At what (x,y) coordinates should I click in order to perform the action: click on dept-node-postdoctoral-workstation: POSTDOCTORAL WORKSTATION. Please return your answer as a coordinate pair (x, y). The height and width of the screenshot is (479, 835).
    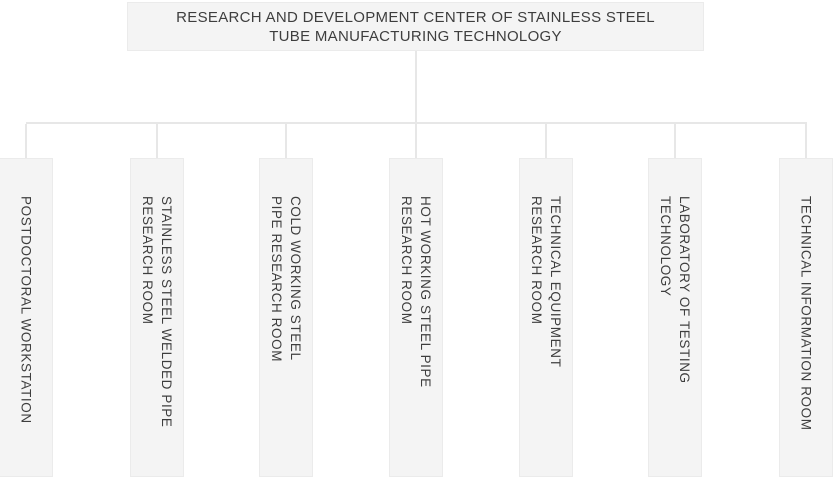
    Looking at the image, I should click on (26, 317).